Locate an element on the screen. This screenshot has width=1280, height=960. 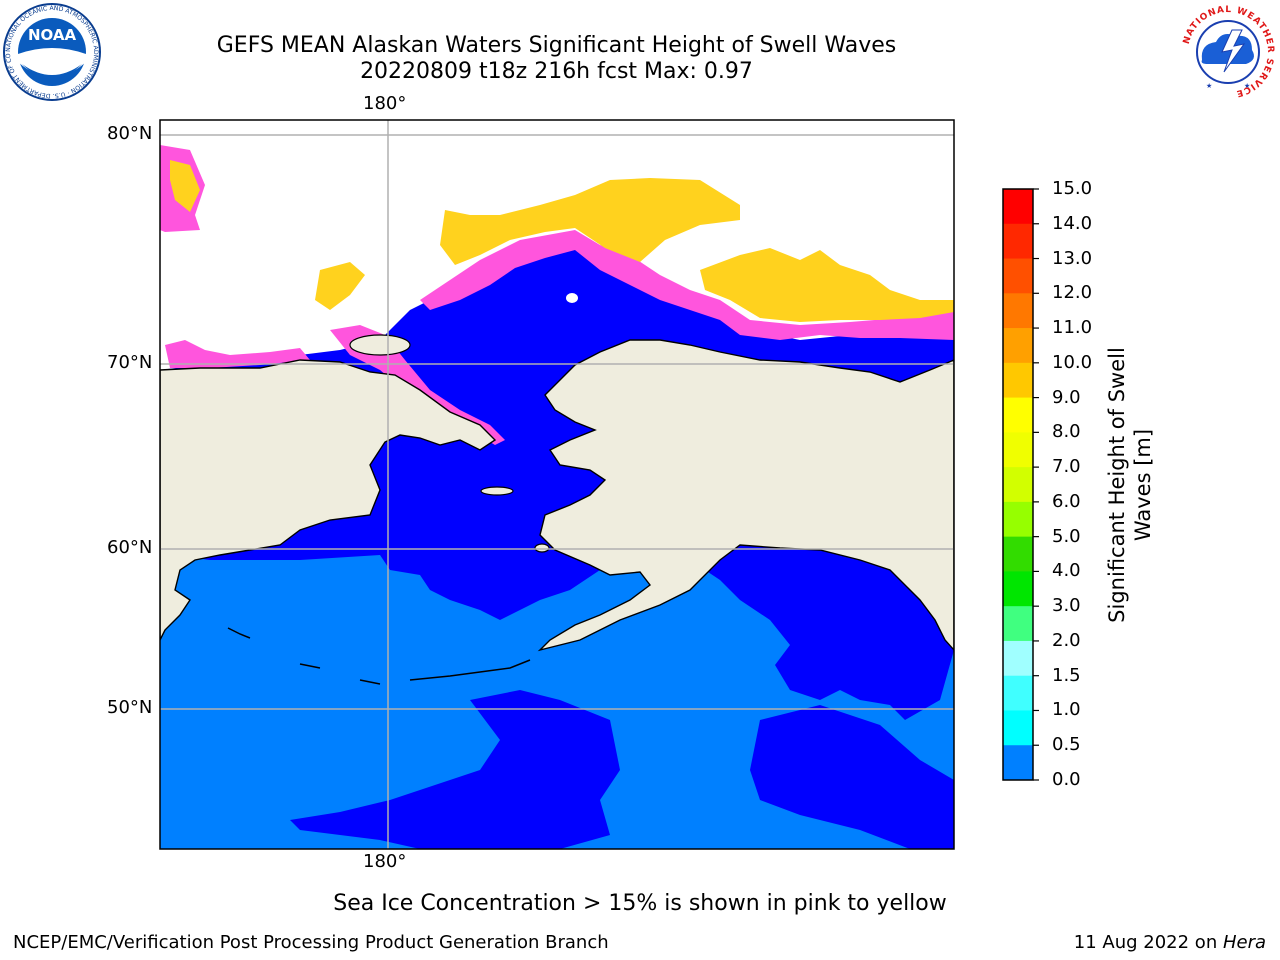
colorbar-tick-label: 7.0 is located at coordinates (1066, 467).